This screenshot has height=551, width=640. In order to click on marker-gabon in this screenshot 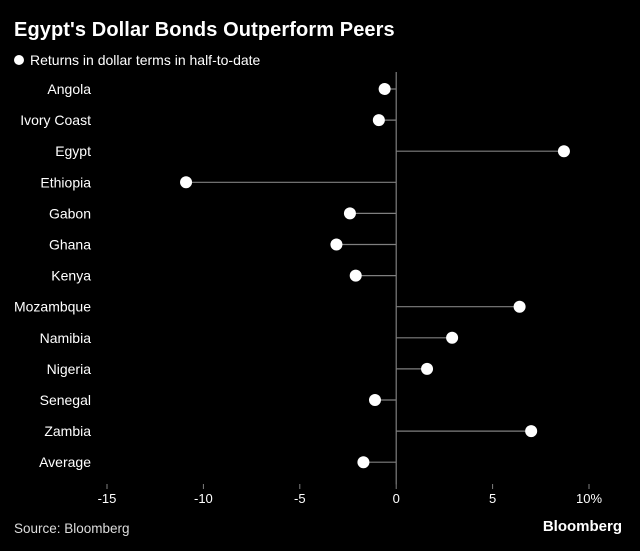, I will do `click(349, 213)`.